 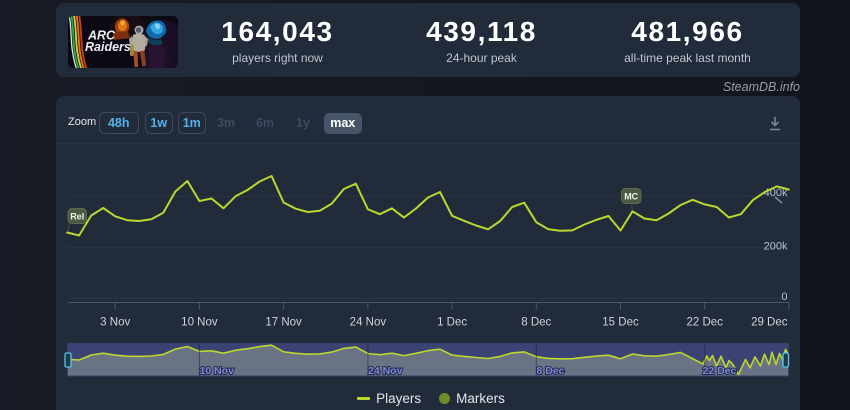 What do you see at coordinates (452, 323) in the screenshot?
I see `svg-text: 1 Dec` at bounding box center [452, 323].